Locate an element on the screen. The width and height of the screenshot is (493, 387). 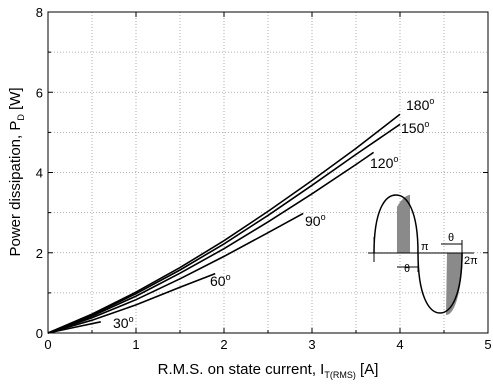
waveform-inset: θ θ π 2π is located at coordinates (423, 254).